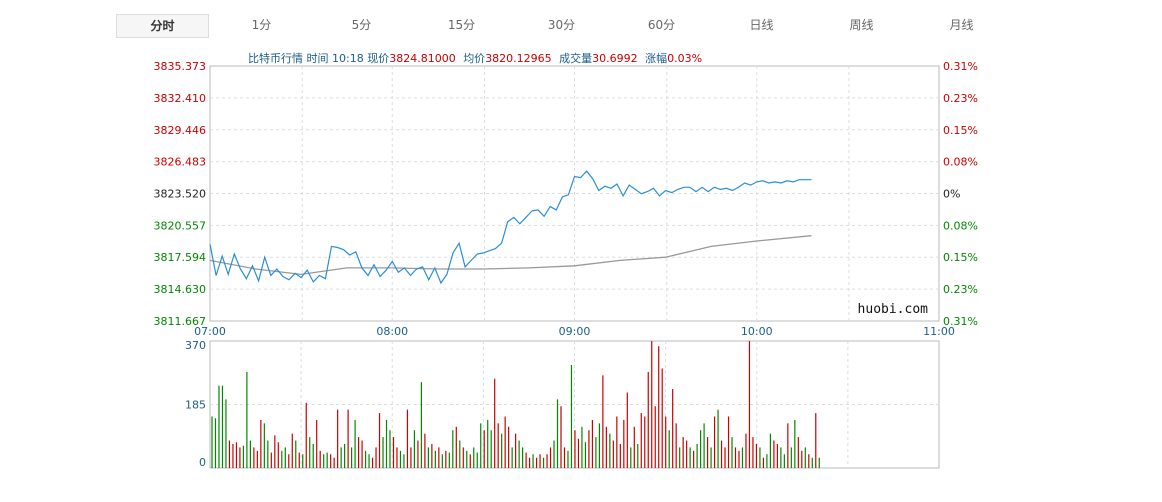 This screenshot has height=502, width=1162. Describe the element at coordinates (180, 289) in the screenshot. I see `price-tick-label: 3814.630` at that location.